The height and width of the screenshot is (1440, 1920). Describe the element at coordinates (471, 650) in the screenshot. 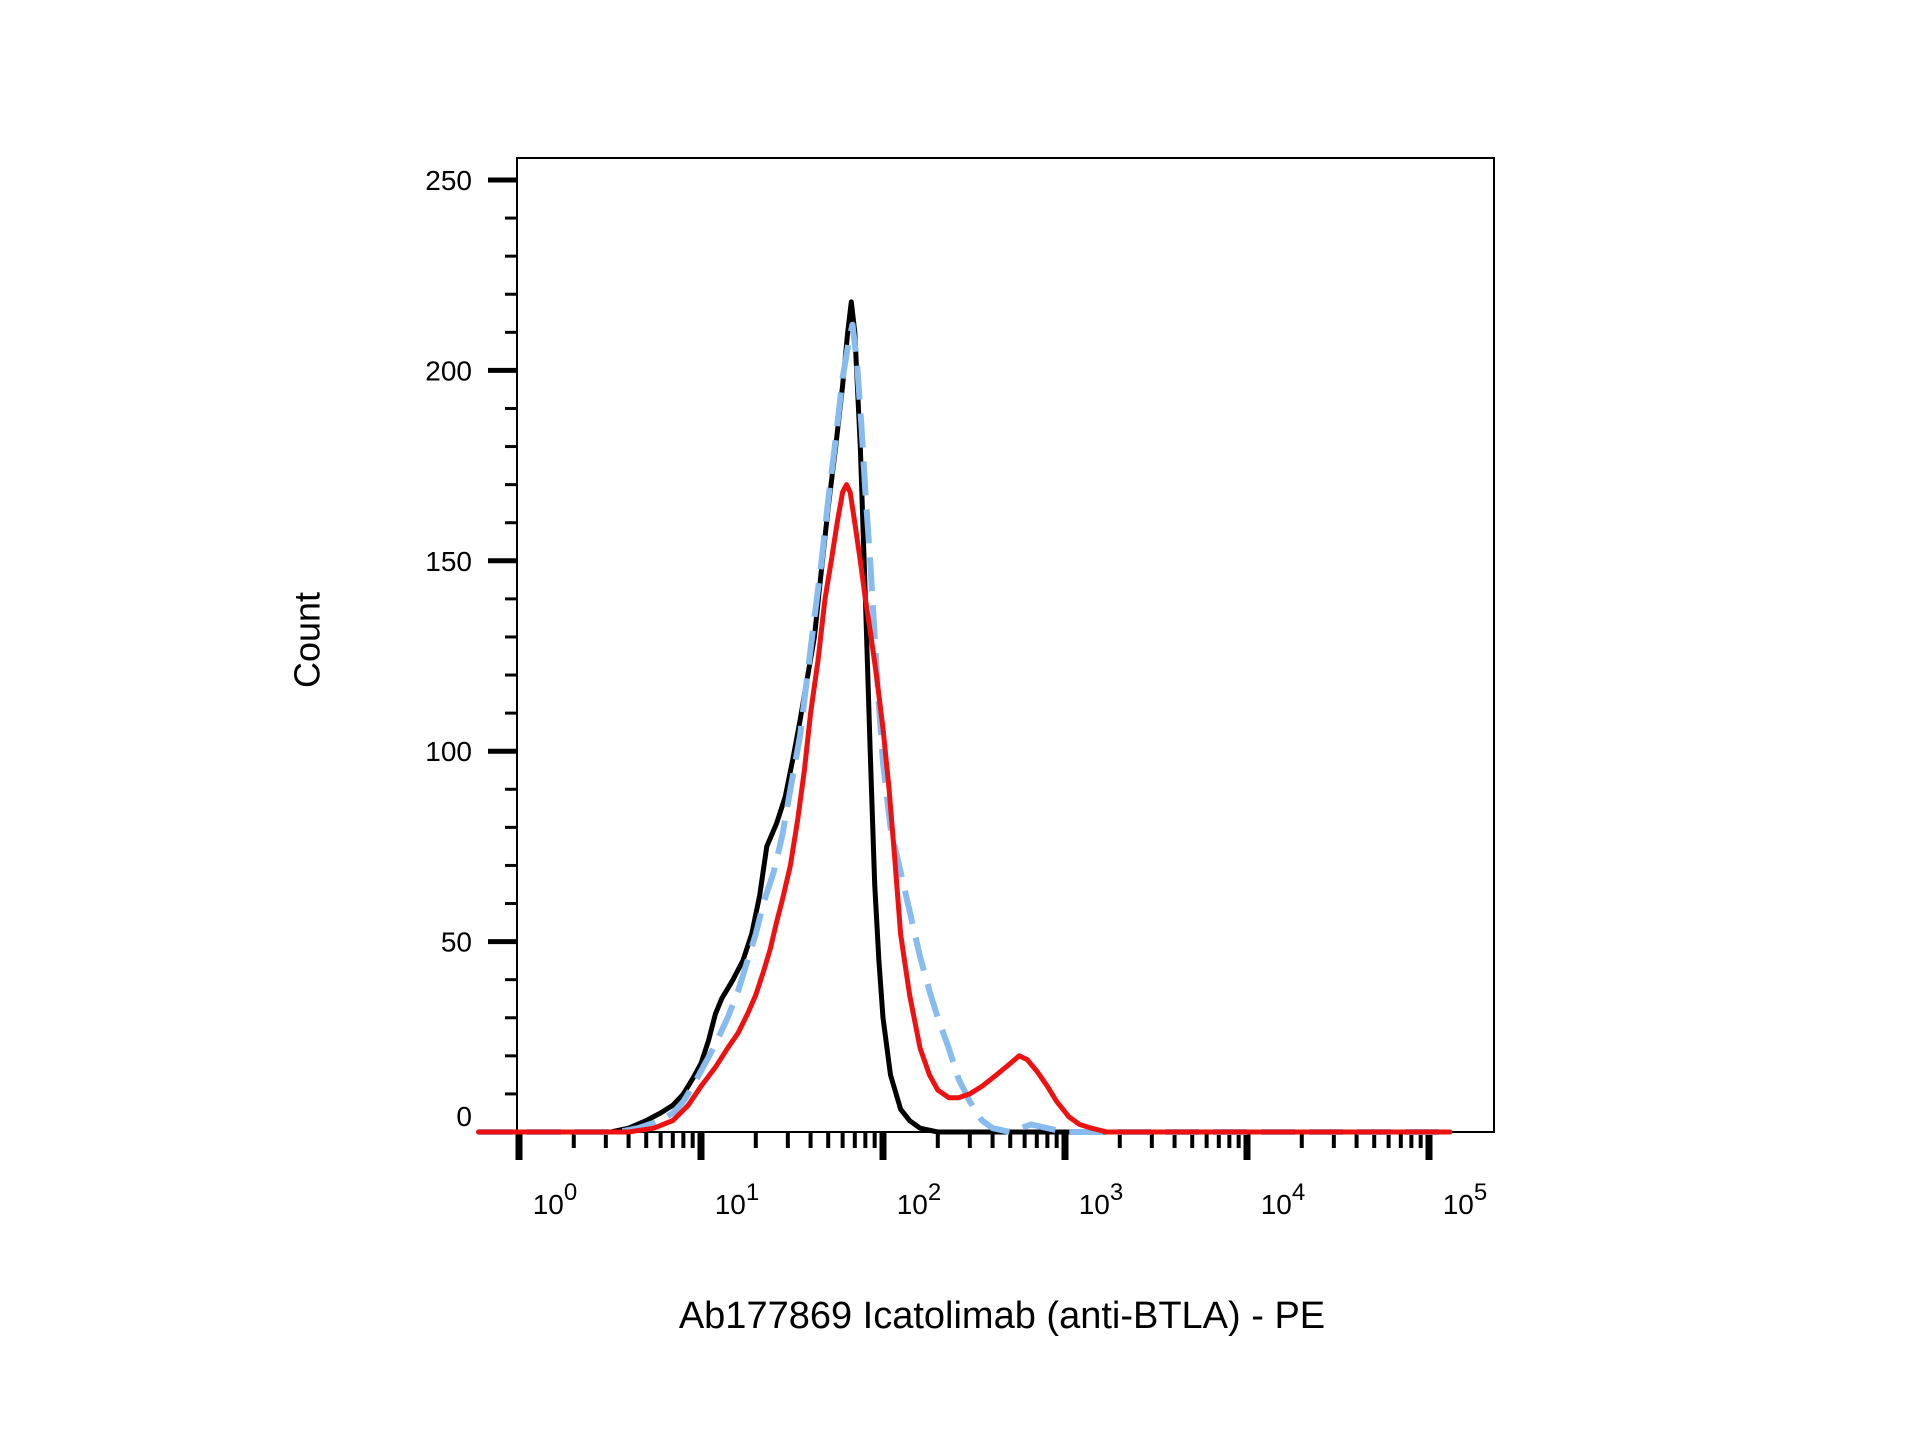

I see `y-axis: 0 50 100 150 200 250` at that location.